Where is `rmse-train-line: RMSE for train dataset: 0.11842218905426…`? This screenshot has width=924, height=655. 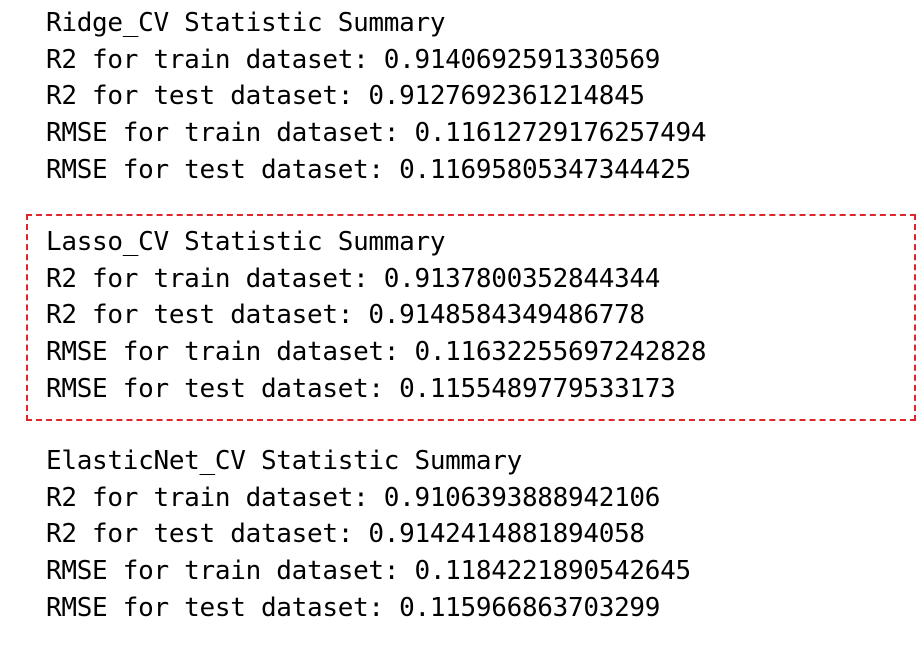 rmse-train-line: RMSE for train dataset: 0.11842218905426… is located at coordinates (368, 571).